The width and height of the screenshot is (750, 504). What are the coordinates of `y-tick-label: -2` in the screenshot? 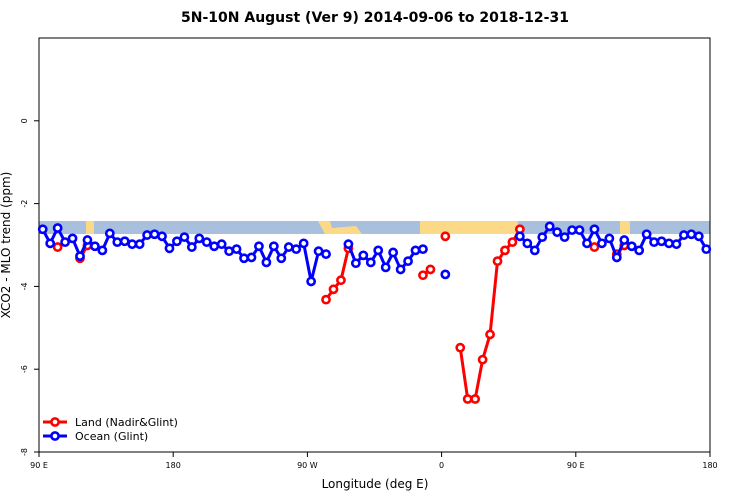 It's located at (24, 204).